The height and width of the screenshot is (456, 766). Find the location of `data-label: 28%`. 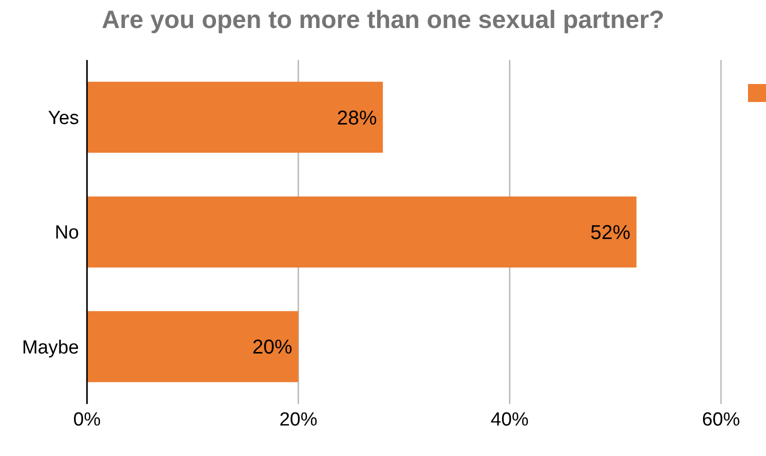

data-label: 28% is located at coordinates (357, 118).